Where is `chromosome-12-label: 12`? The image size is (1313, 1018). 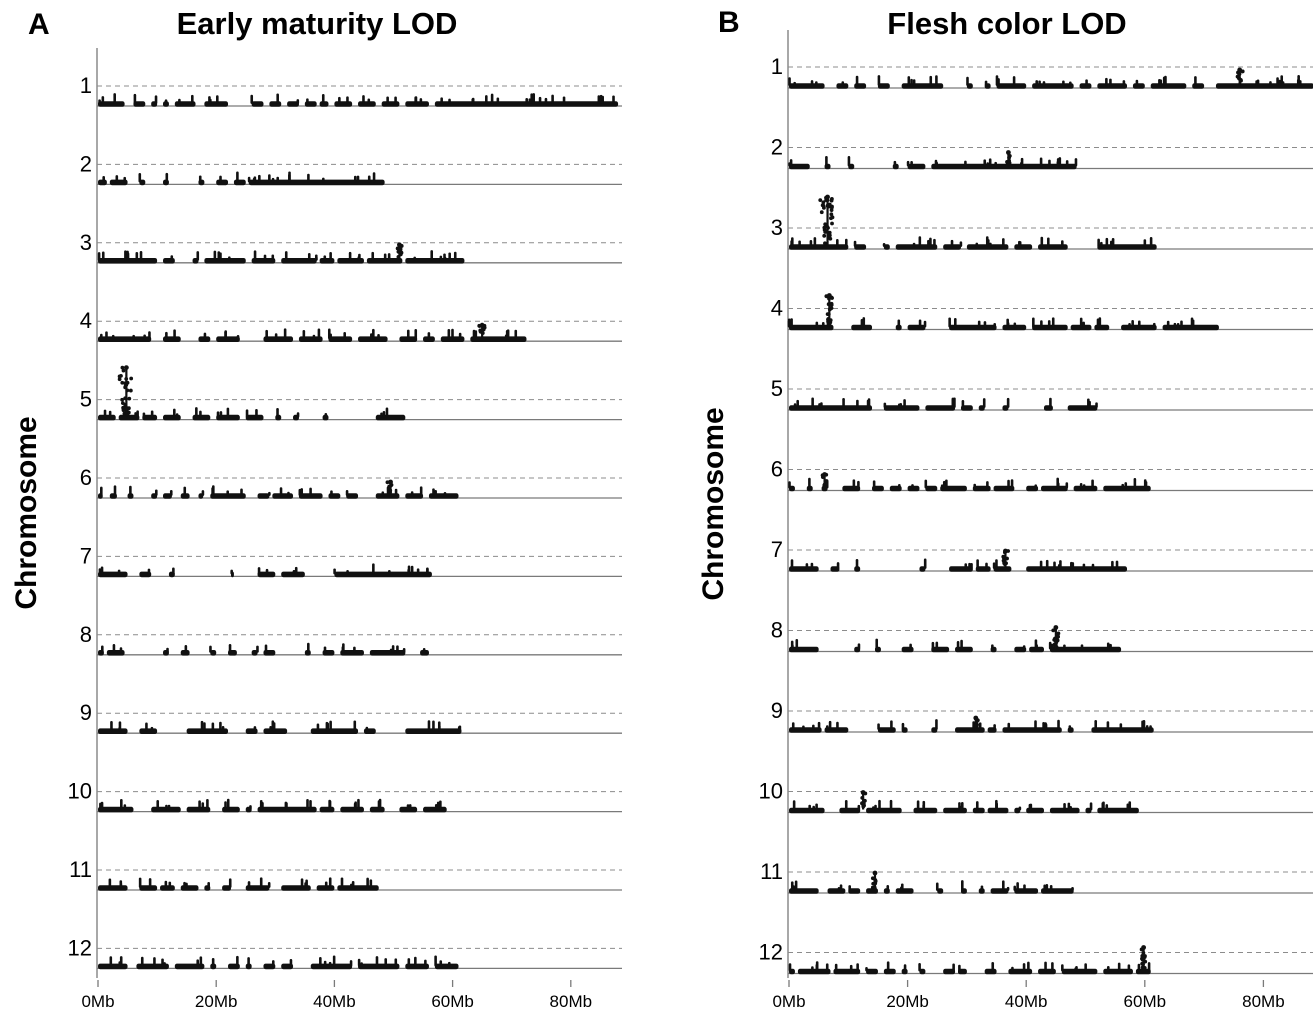 chromosome-12-label: 12 is located at coordinates (80, 947).